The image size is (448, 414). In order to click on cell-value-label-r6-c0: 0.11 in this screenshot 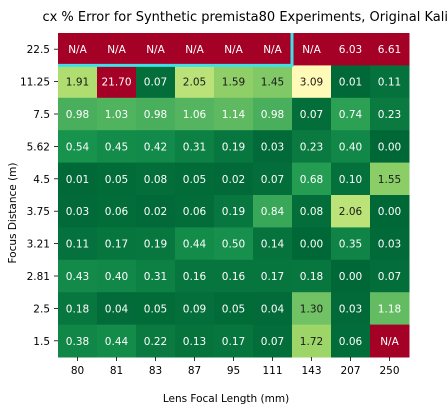, I will do `click(77, 245)`.